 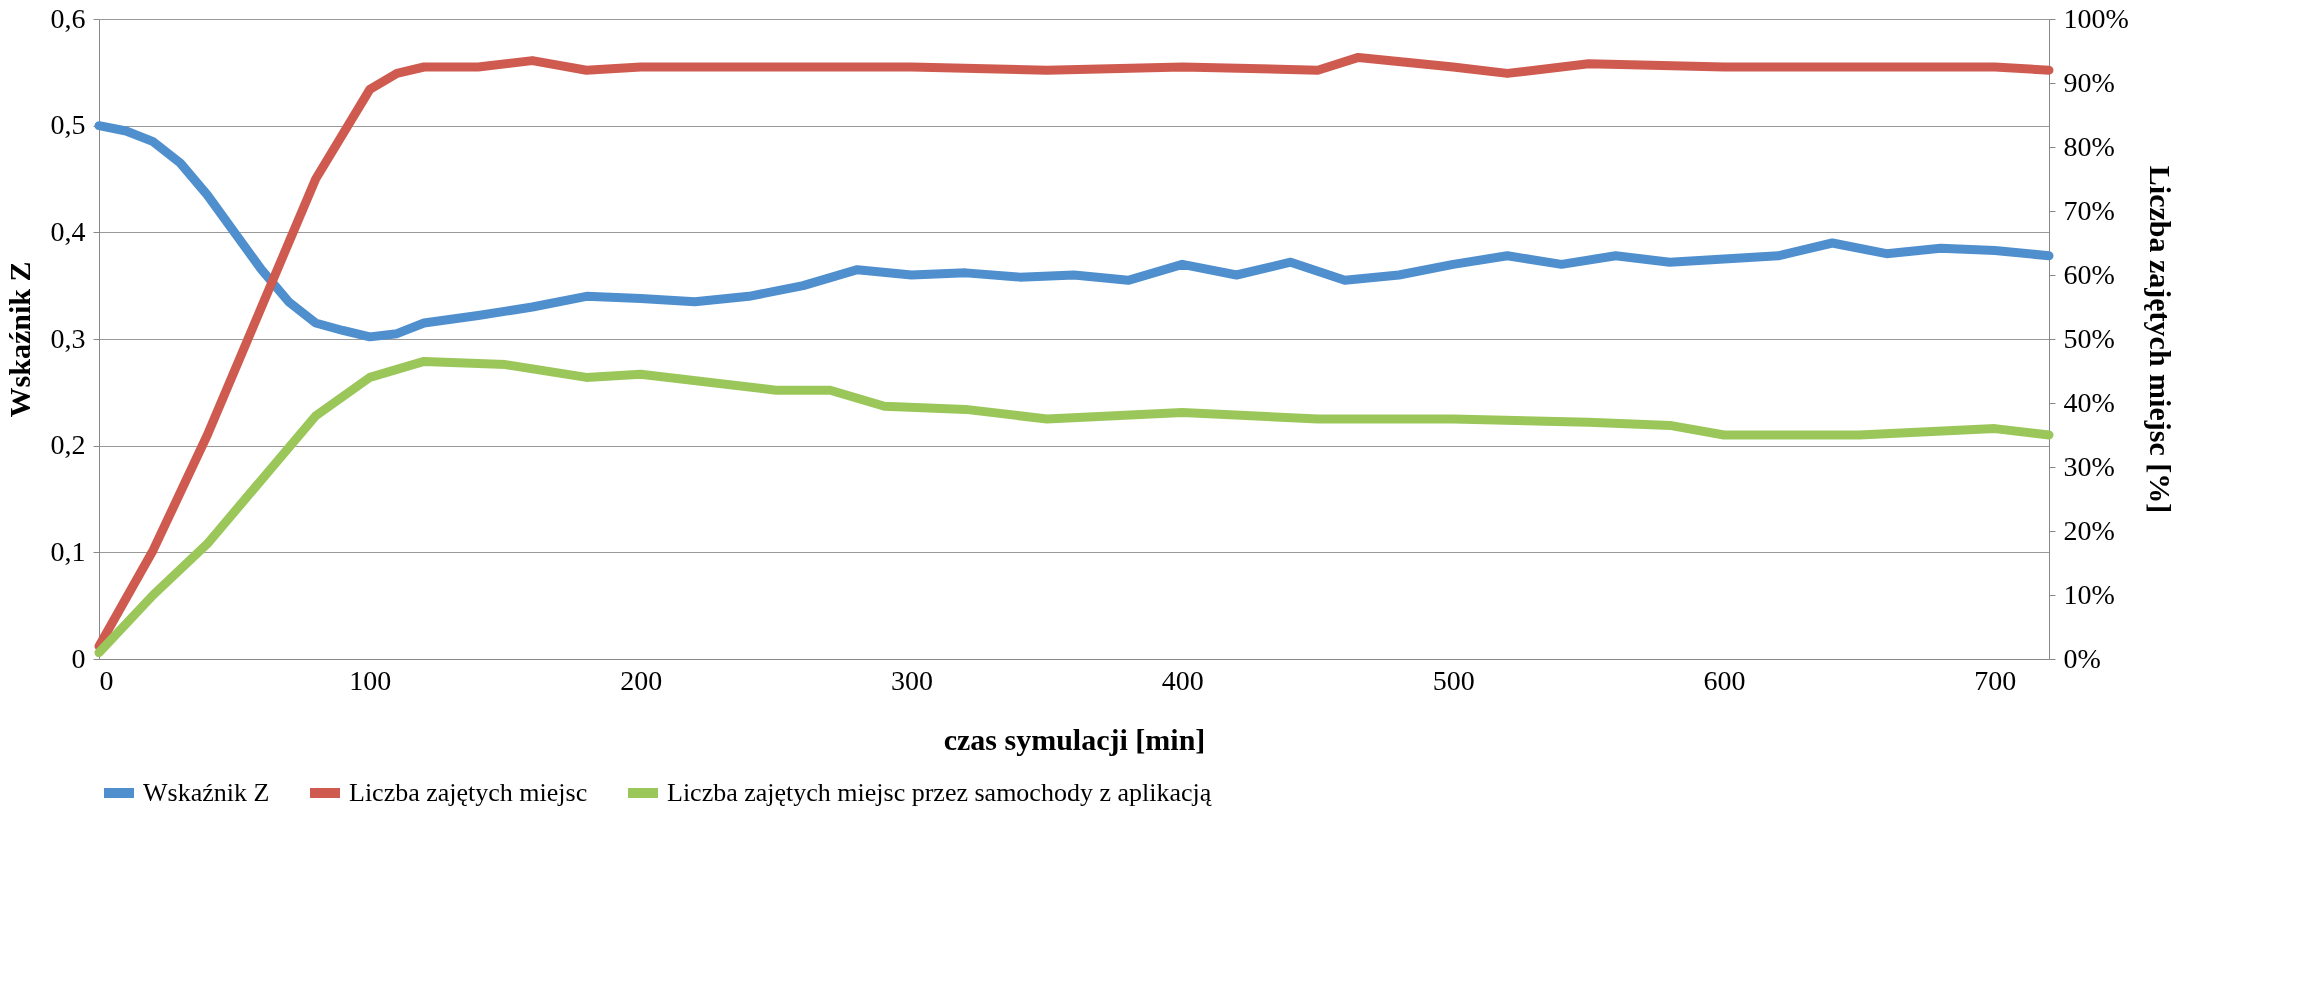 What do you see at coordinates (68, 445) in the screenshot?
I see `y-tick-label: 0,2` at bounding box center [68, 445].